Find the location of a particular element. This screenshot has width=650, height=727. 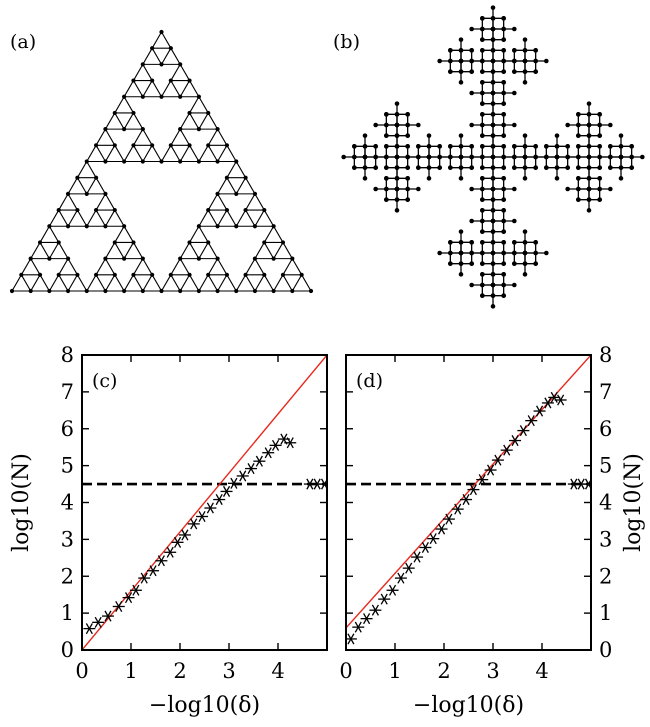

x-tick-label: 1 is located at coordinates (394, 671).